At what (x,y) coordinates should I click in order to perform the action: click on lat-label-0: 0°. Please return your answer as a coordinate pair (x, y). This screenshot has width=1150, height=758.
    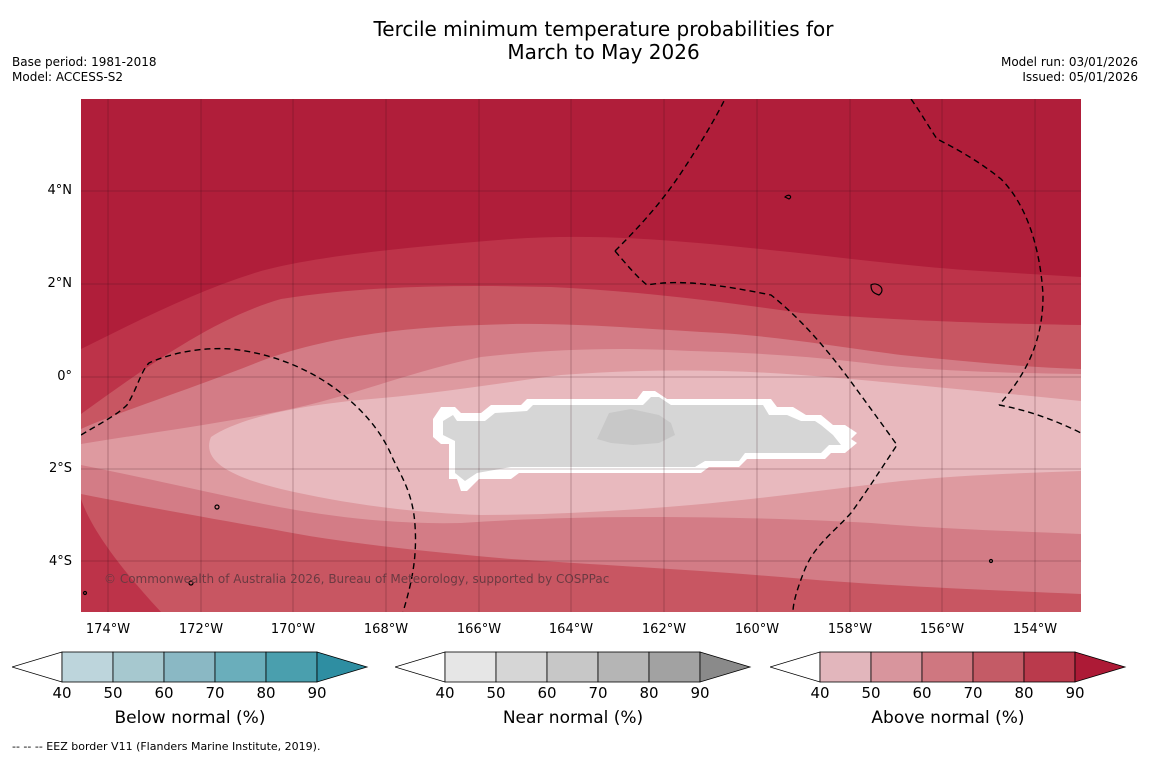
    Looking at the image, I should click on (64, 376).